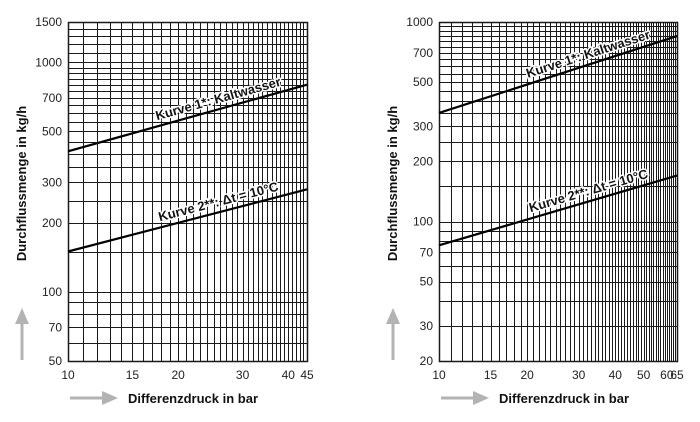  Describe the element at coordinates (427, 361) in the screenshot. I see `y-tick-label: 20` at that location.